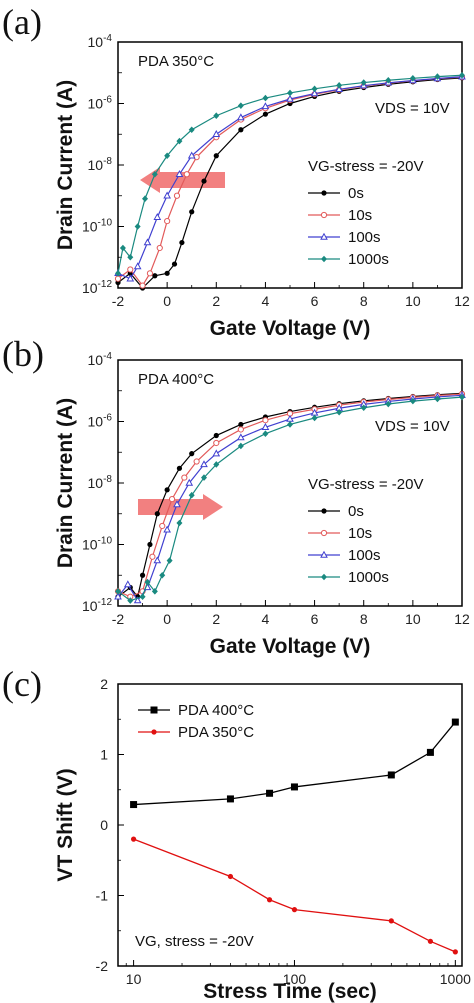 This screenshot has width=474, height=1003. What do you see at coordinates (298, 973) in the screenshot?
I see `x-ticks-c: 10 100 1000` at bounding box center [298, 973].